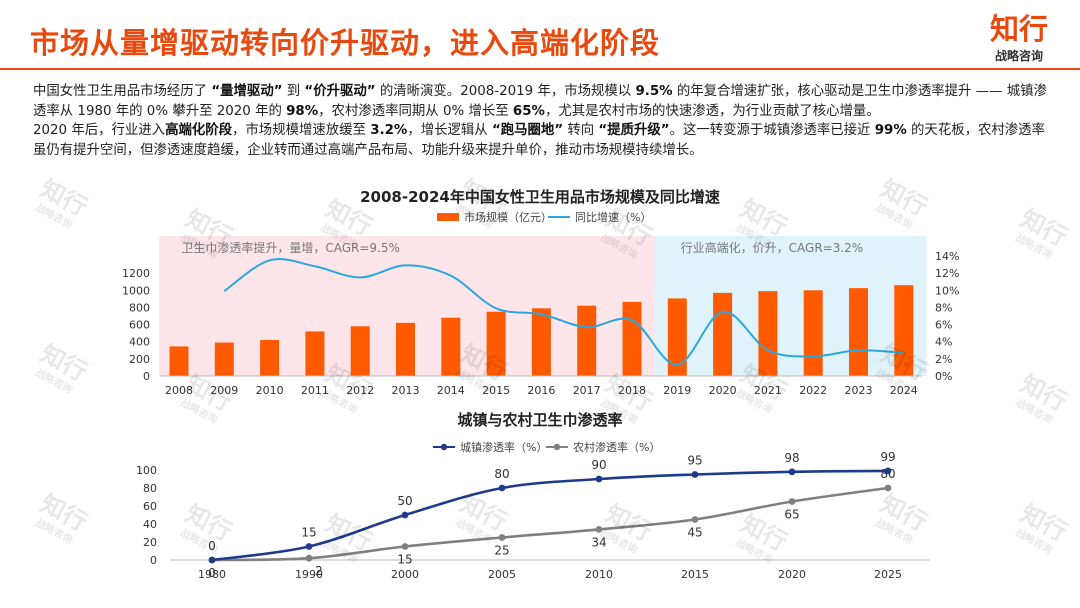 This screenshot has height=608, width=1080. I want to click on point-s1-2025, so click(888, 488).